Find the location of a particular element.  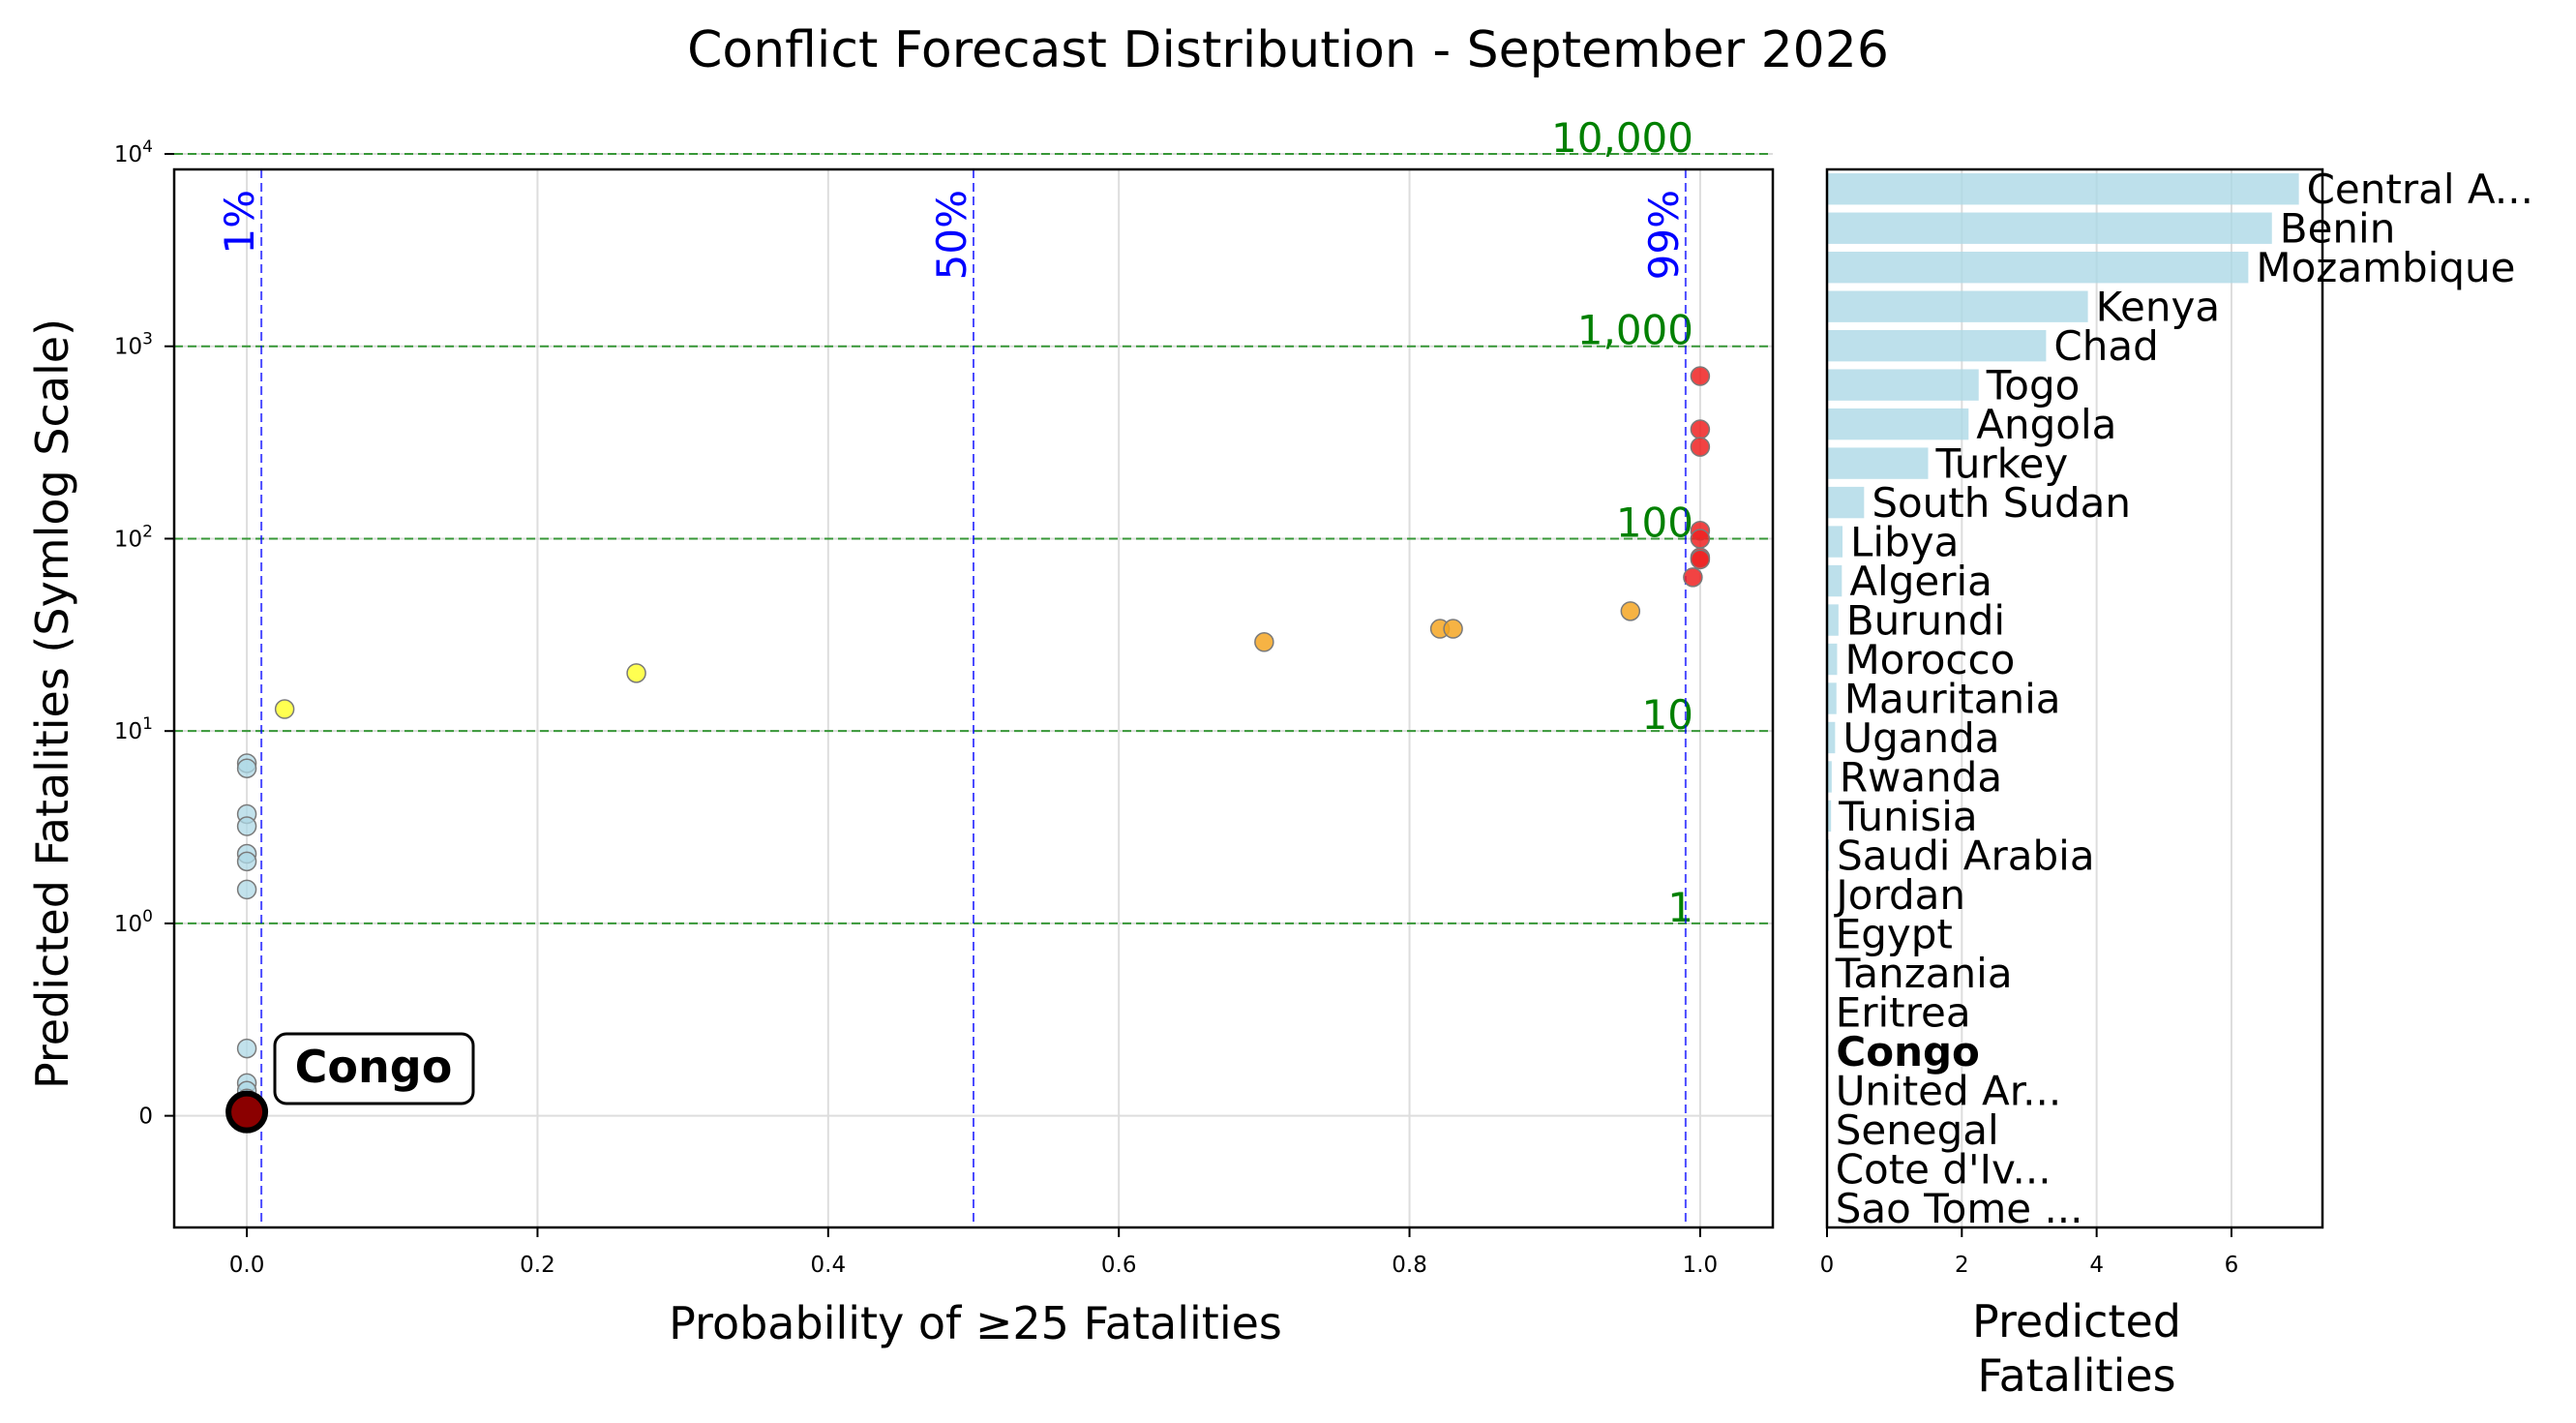

probability-threshold-label: 1% is located at coordinates (239, 222).